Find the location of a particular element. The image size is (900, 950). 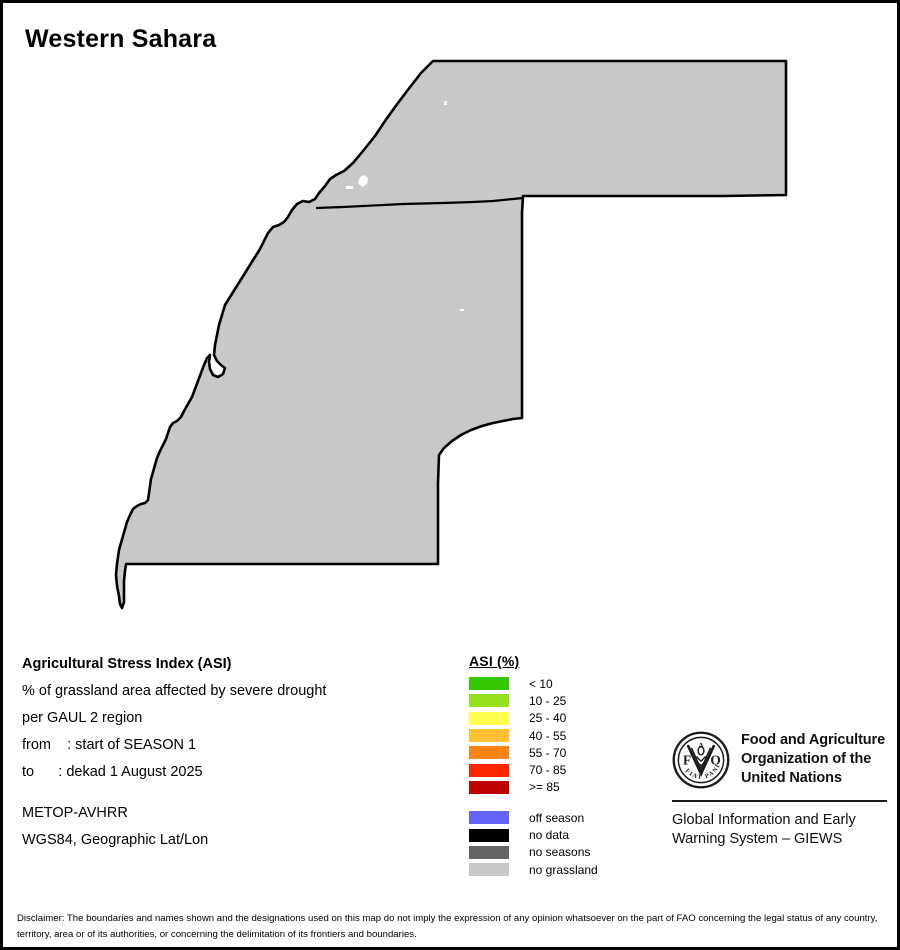

legend-row: no seasons is located at coordinates (533, 852).